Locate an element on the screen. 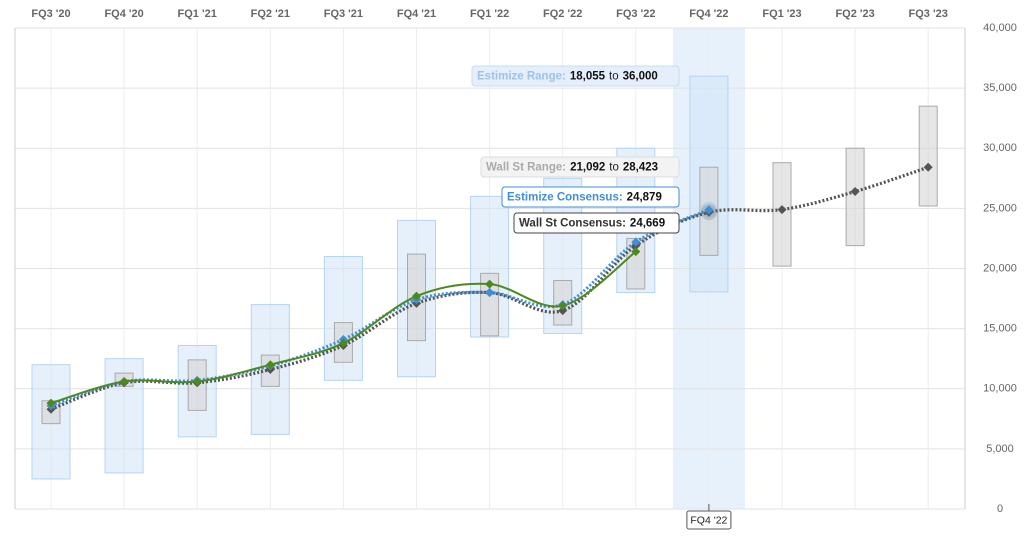  x-tick-label: FQ2 '22 is located at coordinates (562, 14).